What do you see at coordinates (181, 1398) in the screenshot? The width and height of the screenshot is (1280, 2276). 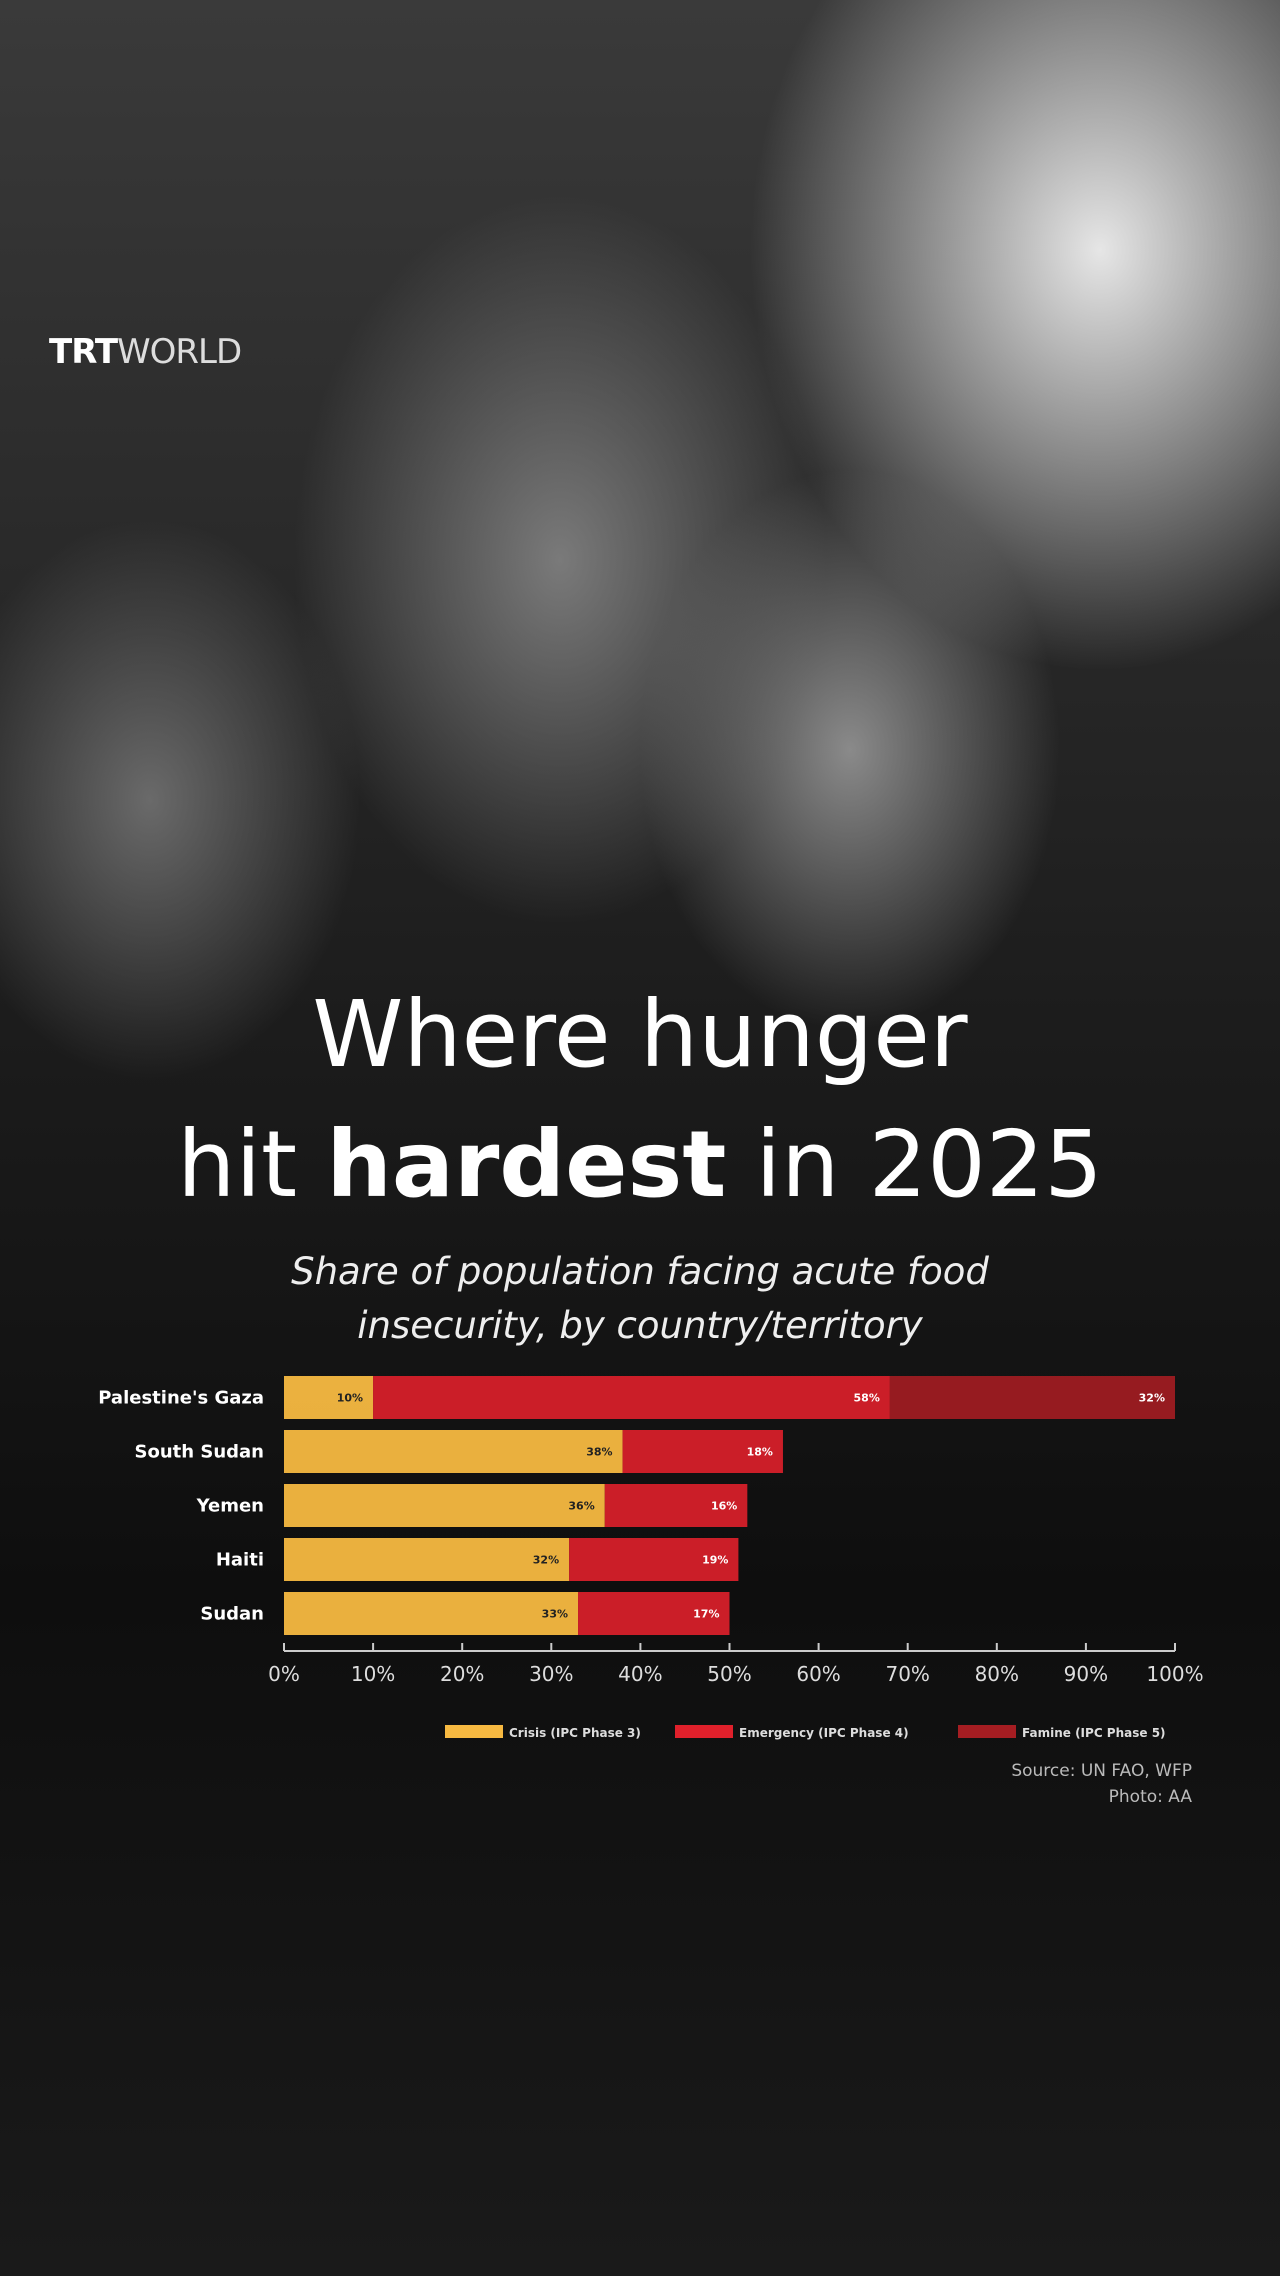 I see `category-label: Palestine's Gaza` at bounding box center [181, 1398].